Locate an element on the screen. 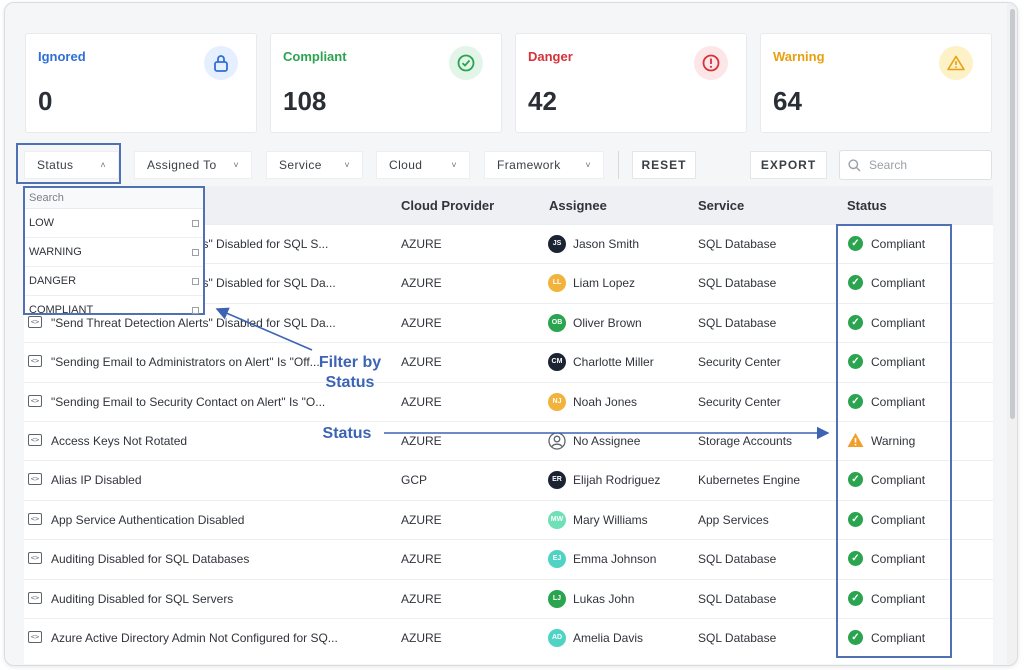 This screenshot has height=670, width=1024. status-filter: Status ˄ is located at coordinates (71, 165).